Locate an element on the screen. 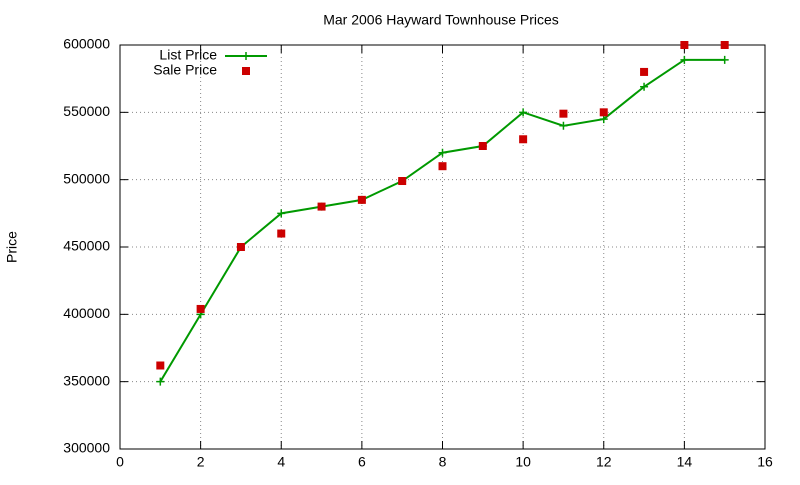 This screenshot has width=800, height=485. x-tick-label: 10 is located at coordinates (523, 462).